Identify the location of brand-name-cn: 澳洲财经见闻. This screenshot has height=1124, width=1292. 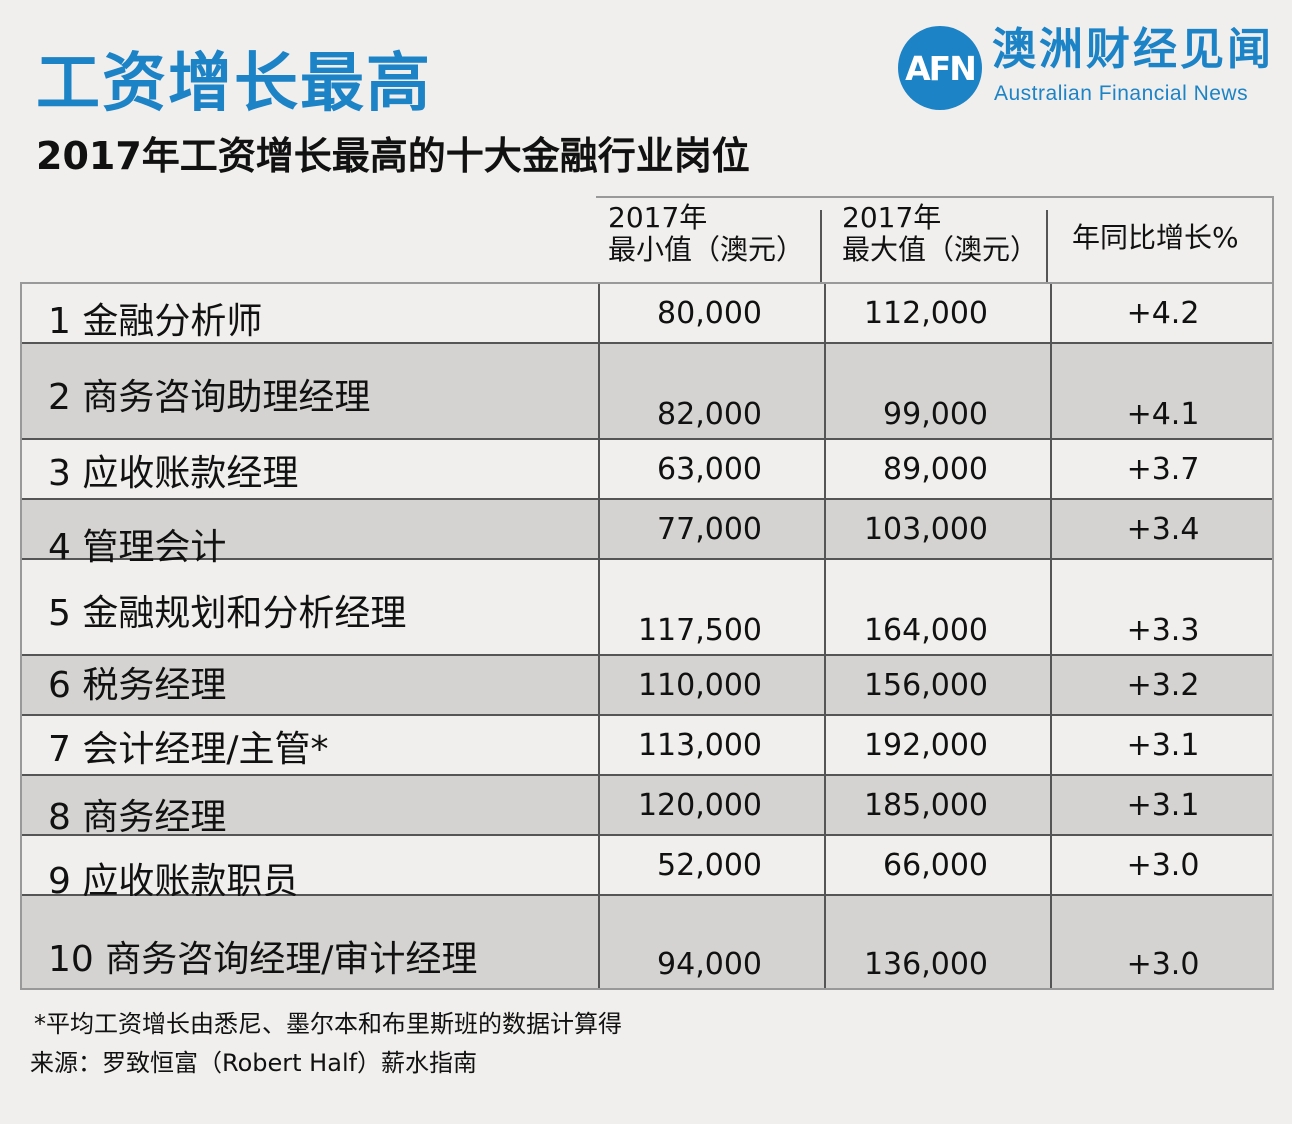
(1133, 49).